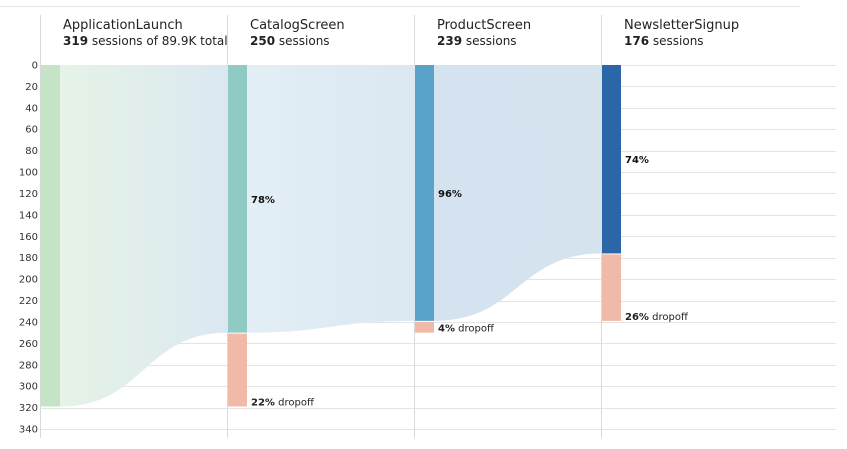  I want to click on step-title: ApplicationLaunch, so click(123, 25).